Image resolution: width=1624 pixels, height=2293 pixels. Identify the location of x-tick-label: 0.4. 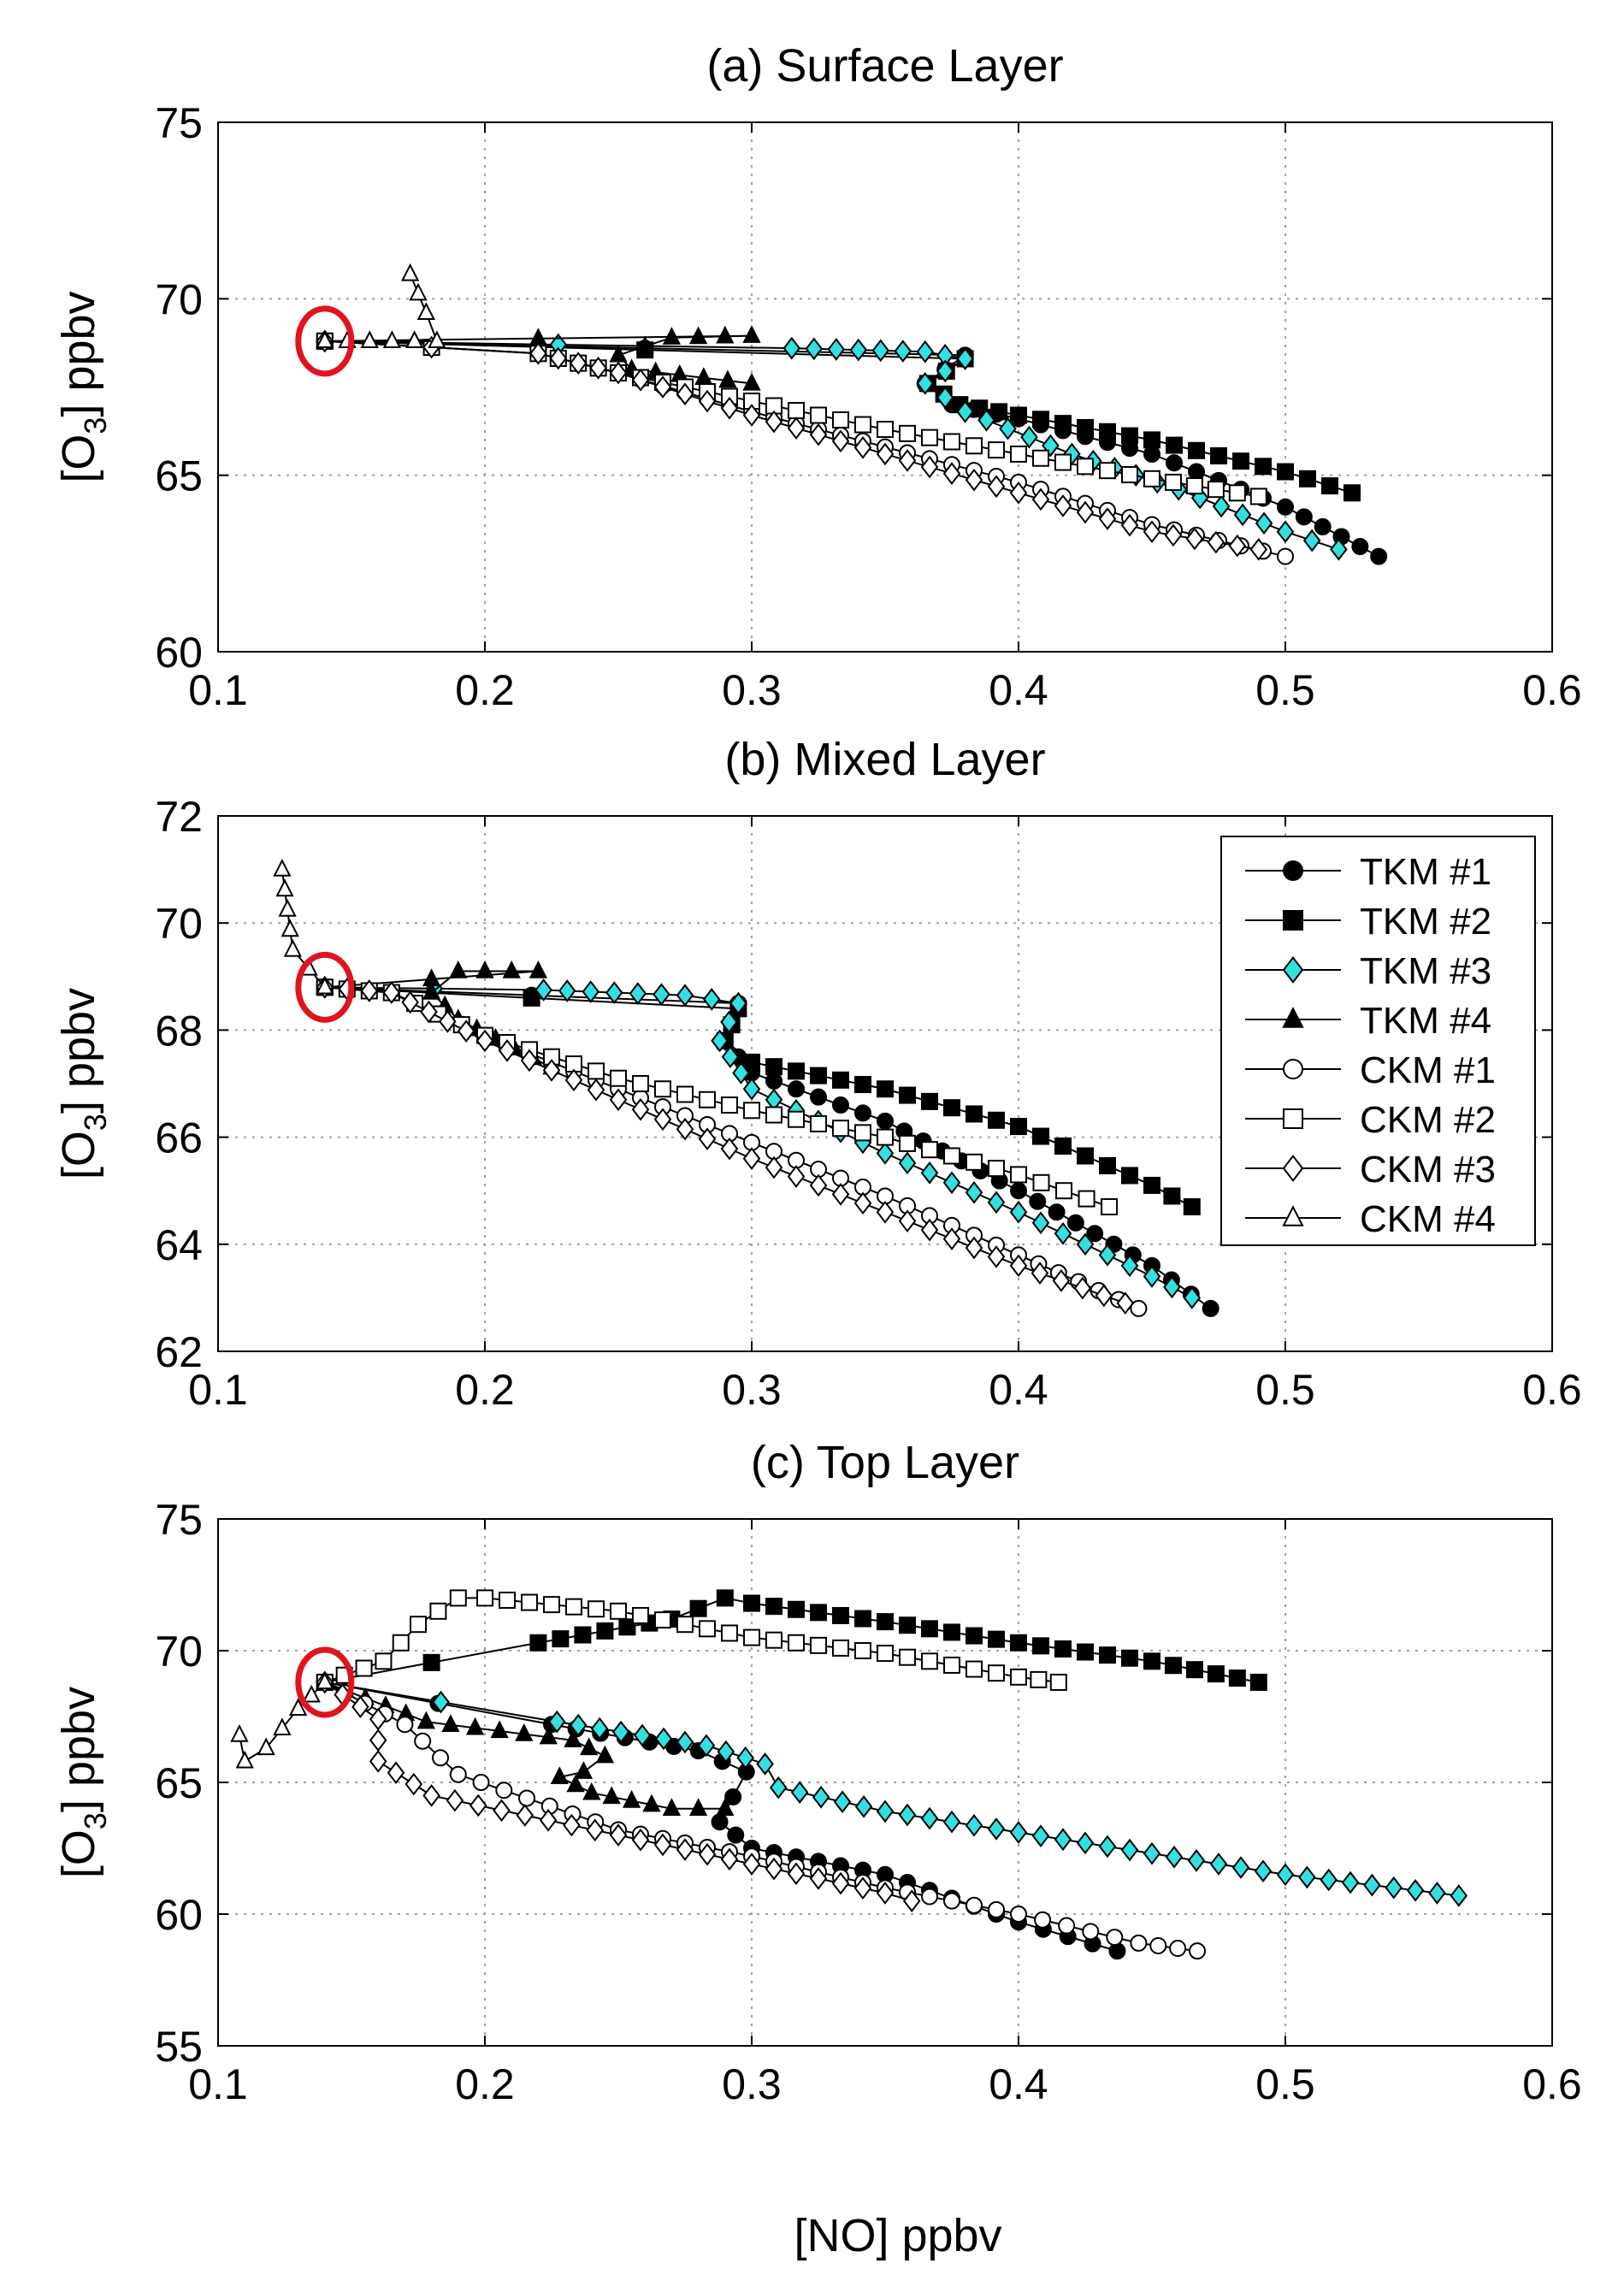
(1019, 690).